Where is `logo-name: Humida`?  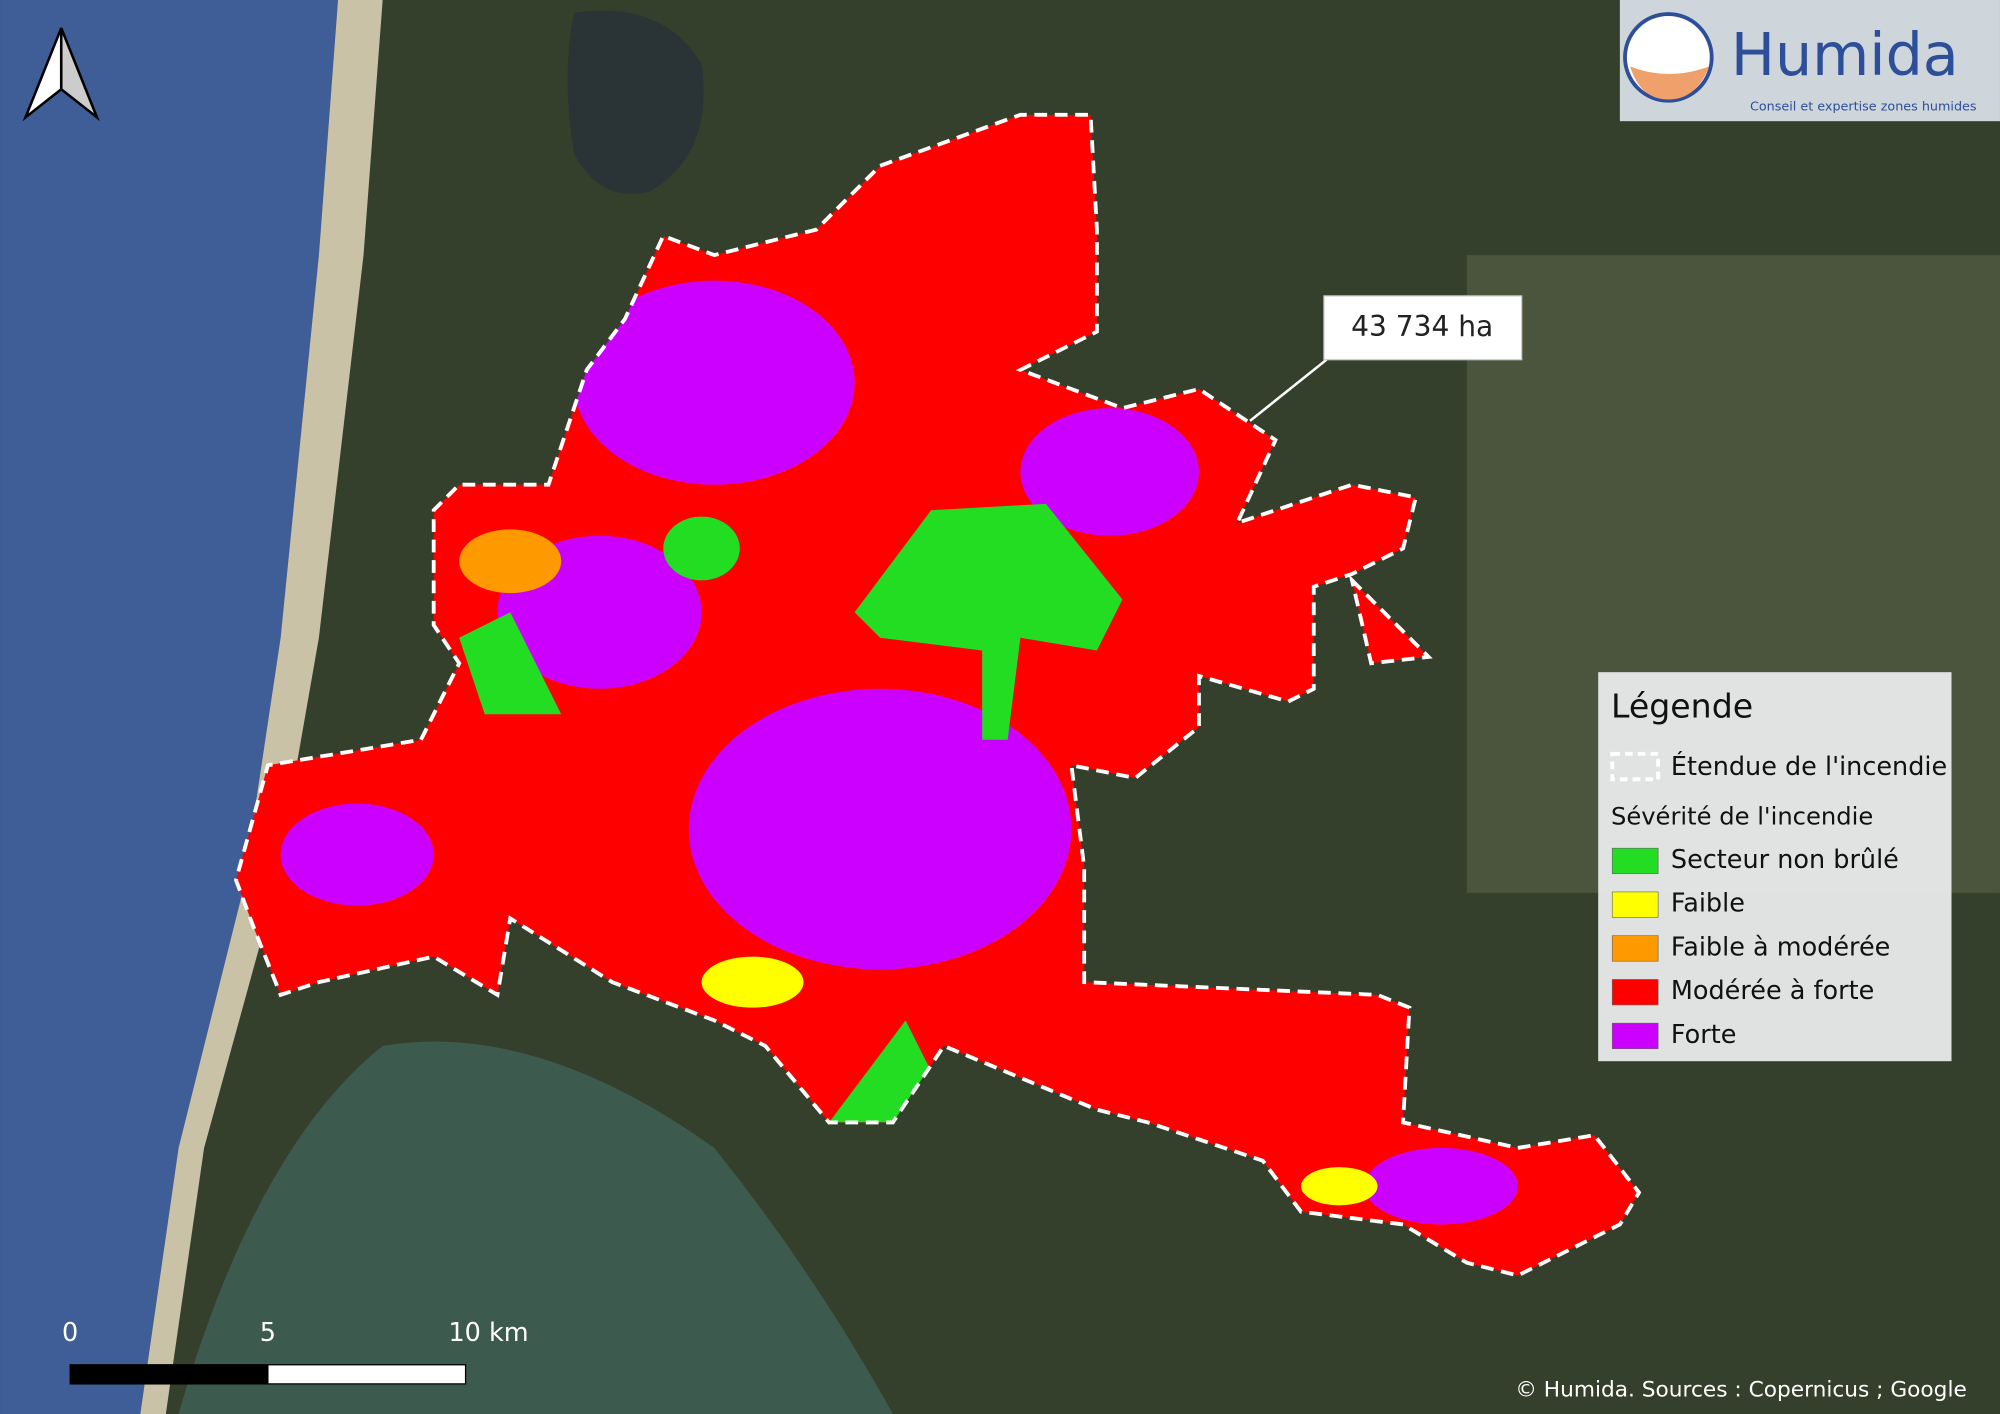 logo-name: Humida is located at coordinates (1845, 55).